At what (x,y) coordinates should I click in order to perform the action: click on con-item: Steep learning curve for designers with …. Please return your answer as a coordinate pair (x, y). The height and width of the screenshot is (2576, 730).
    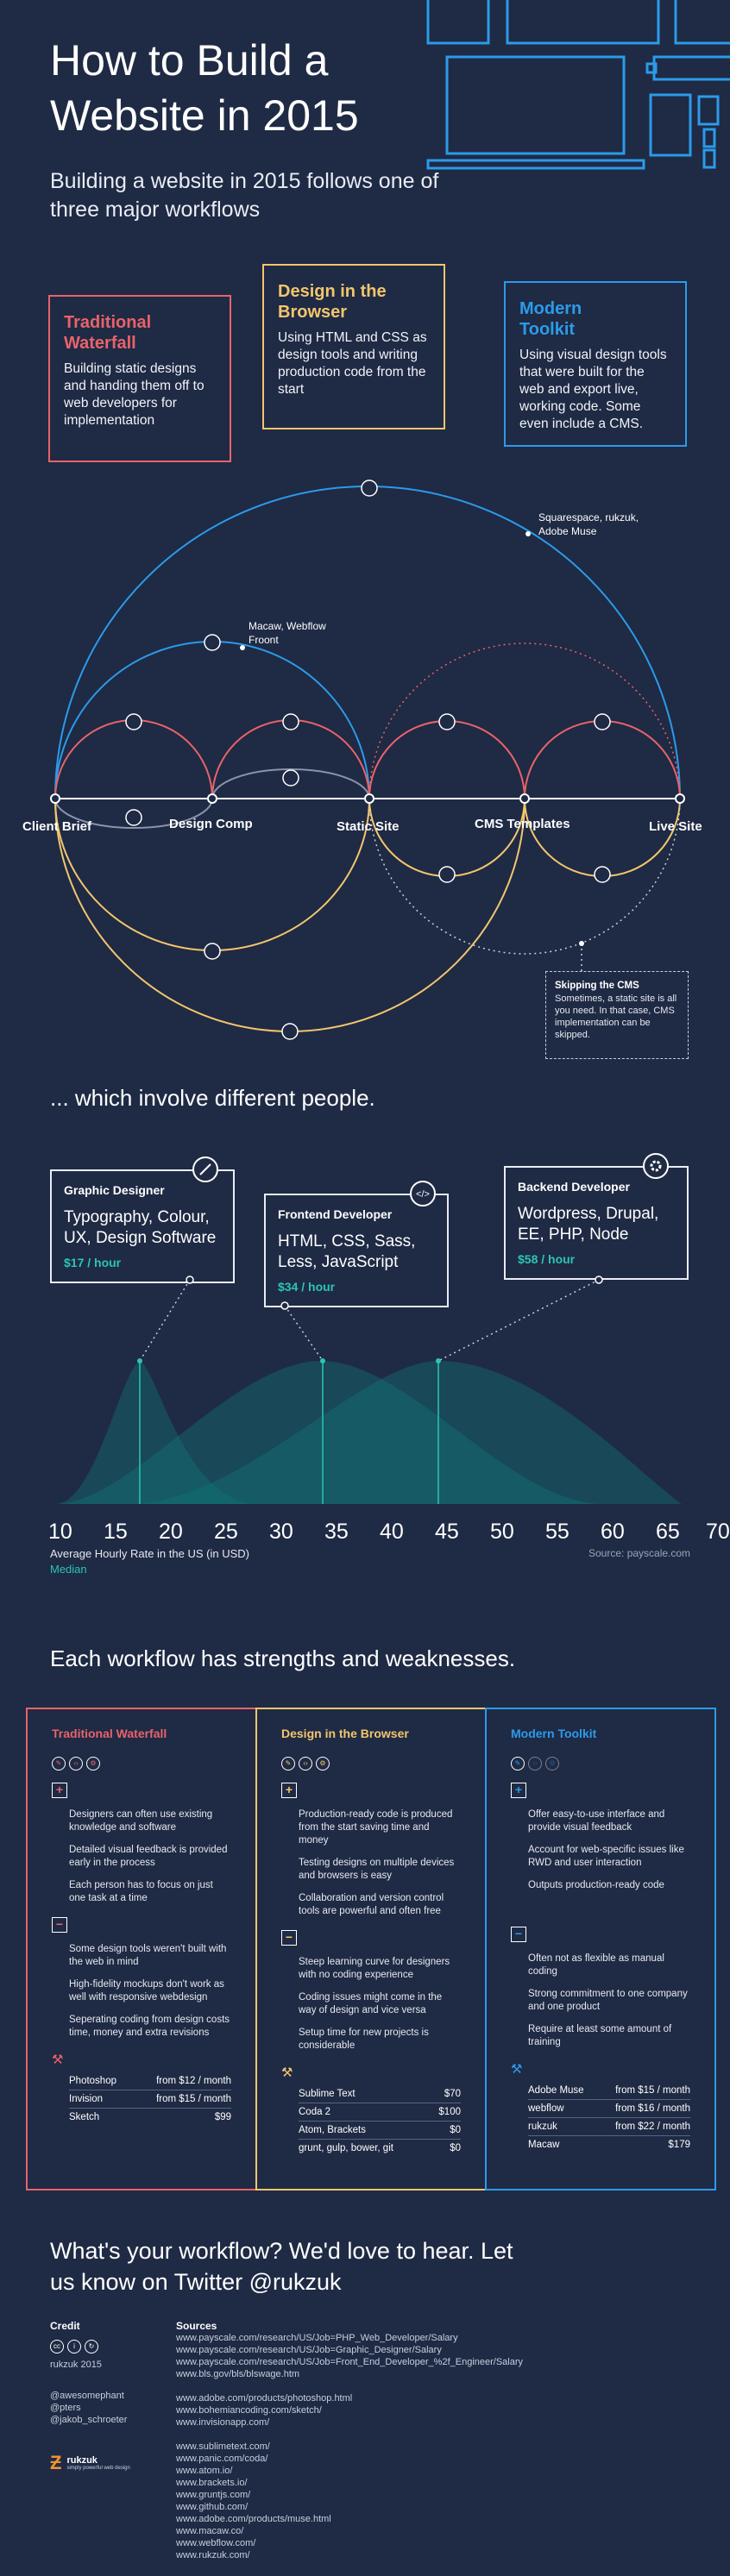
    Looking at the image, I should click on (375, 1968).